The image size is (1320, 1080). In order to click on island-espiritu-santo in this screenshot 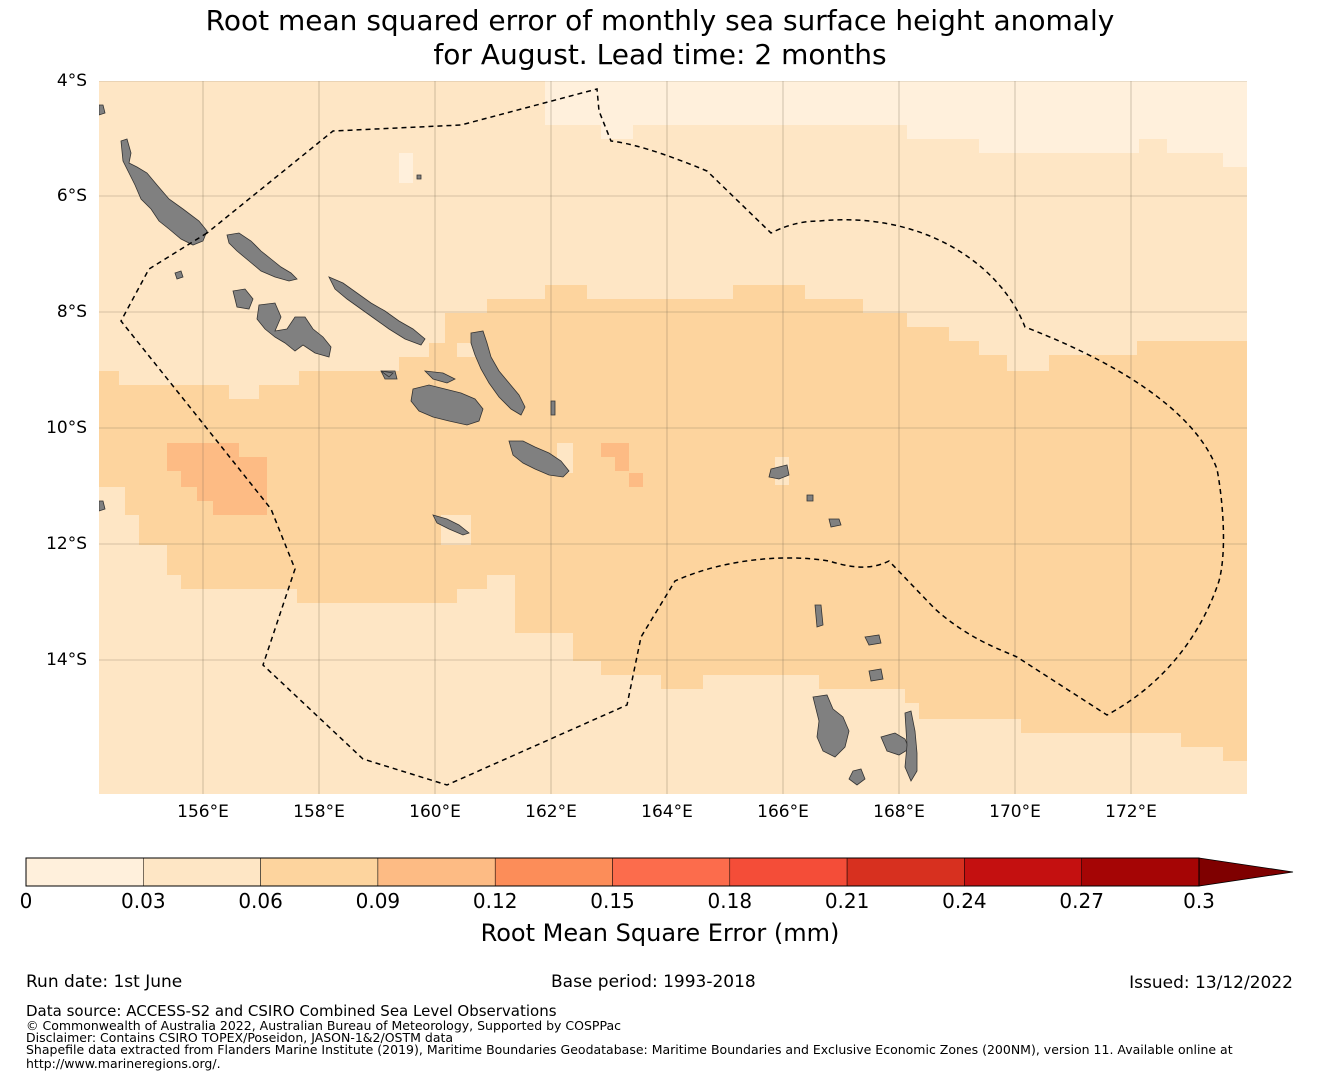, I will do `click(831, 726)`.